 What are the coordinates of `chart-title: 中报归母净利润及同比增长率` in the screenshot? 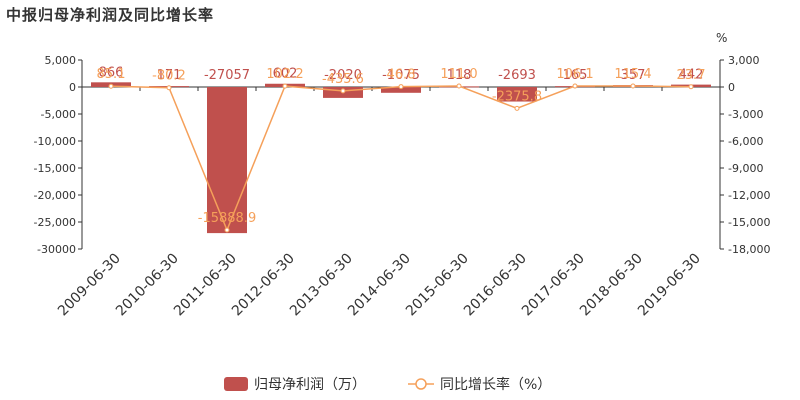 It's located at (110, 15).